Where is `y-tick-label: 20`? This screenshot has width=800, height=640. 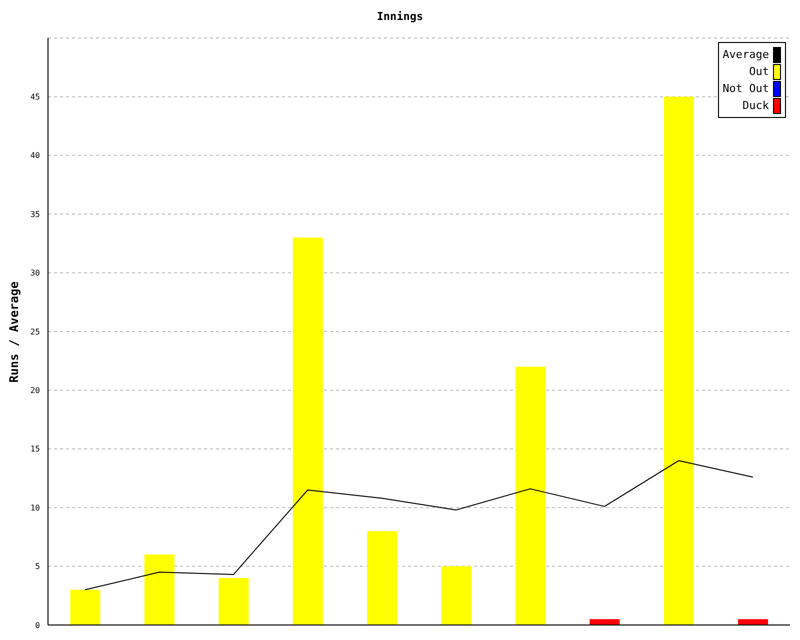
y-tick-label: 20 is located at coordinates (35, 391).